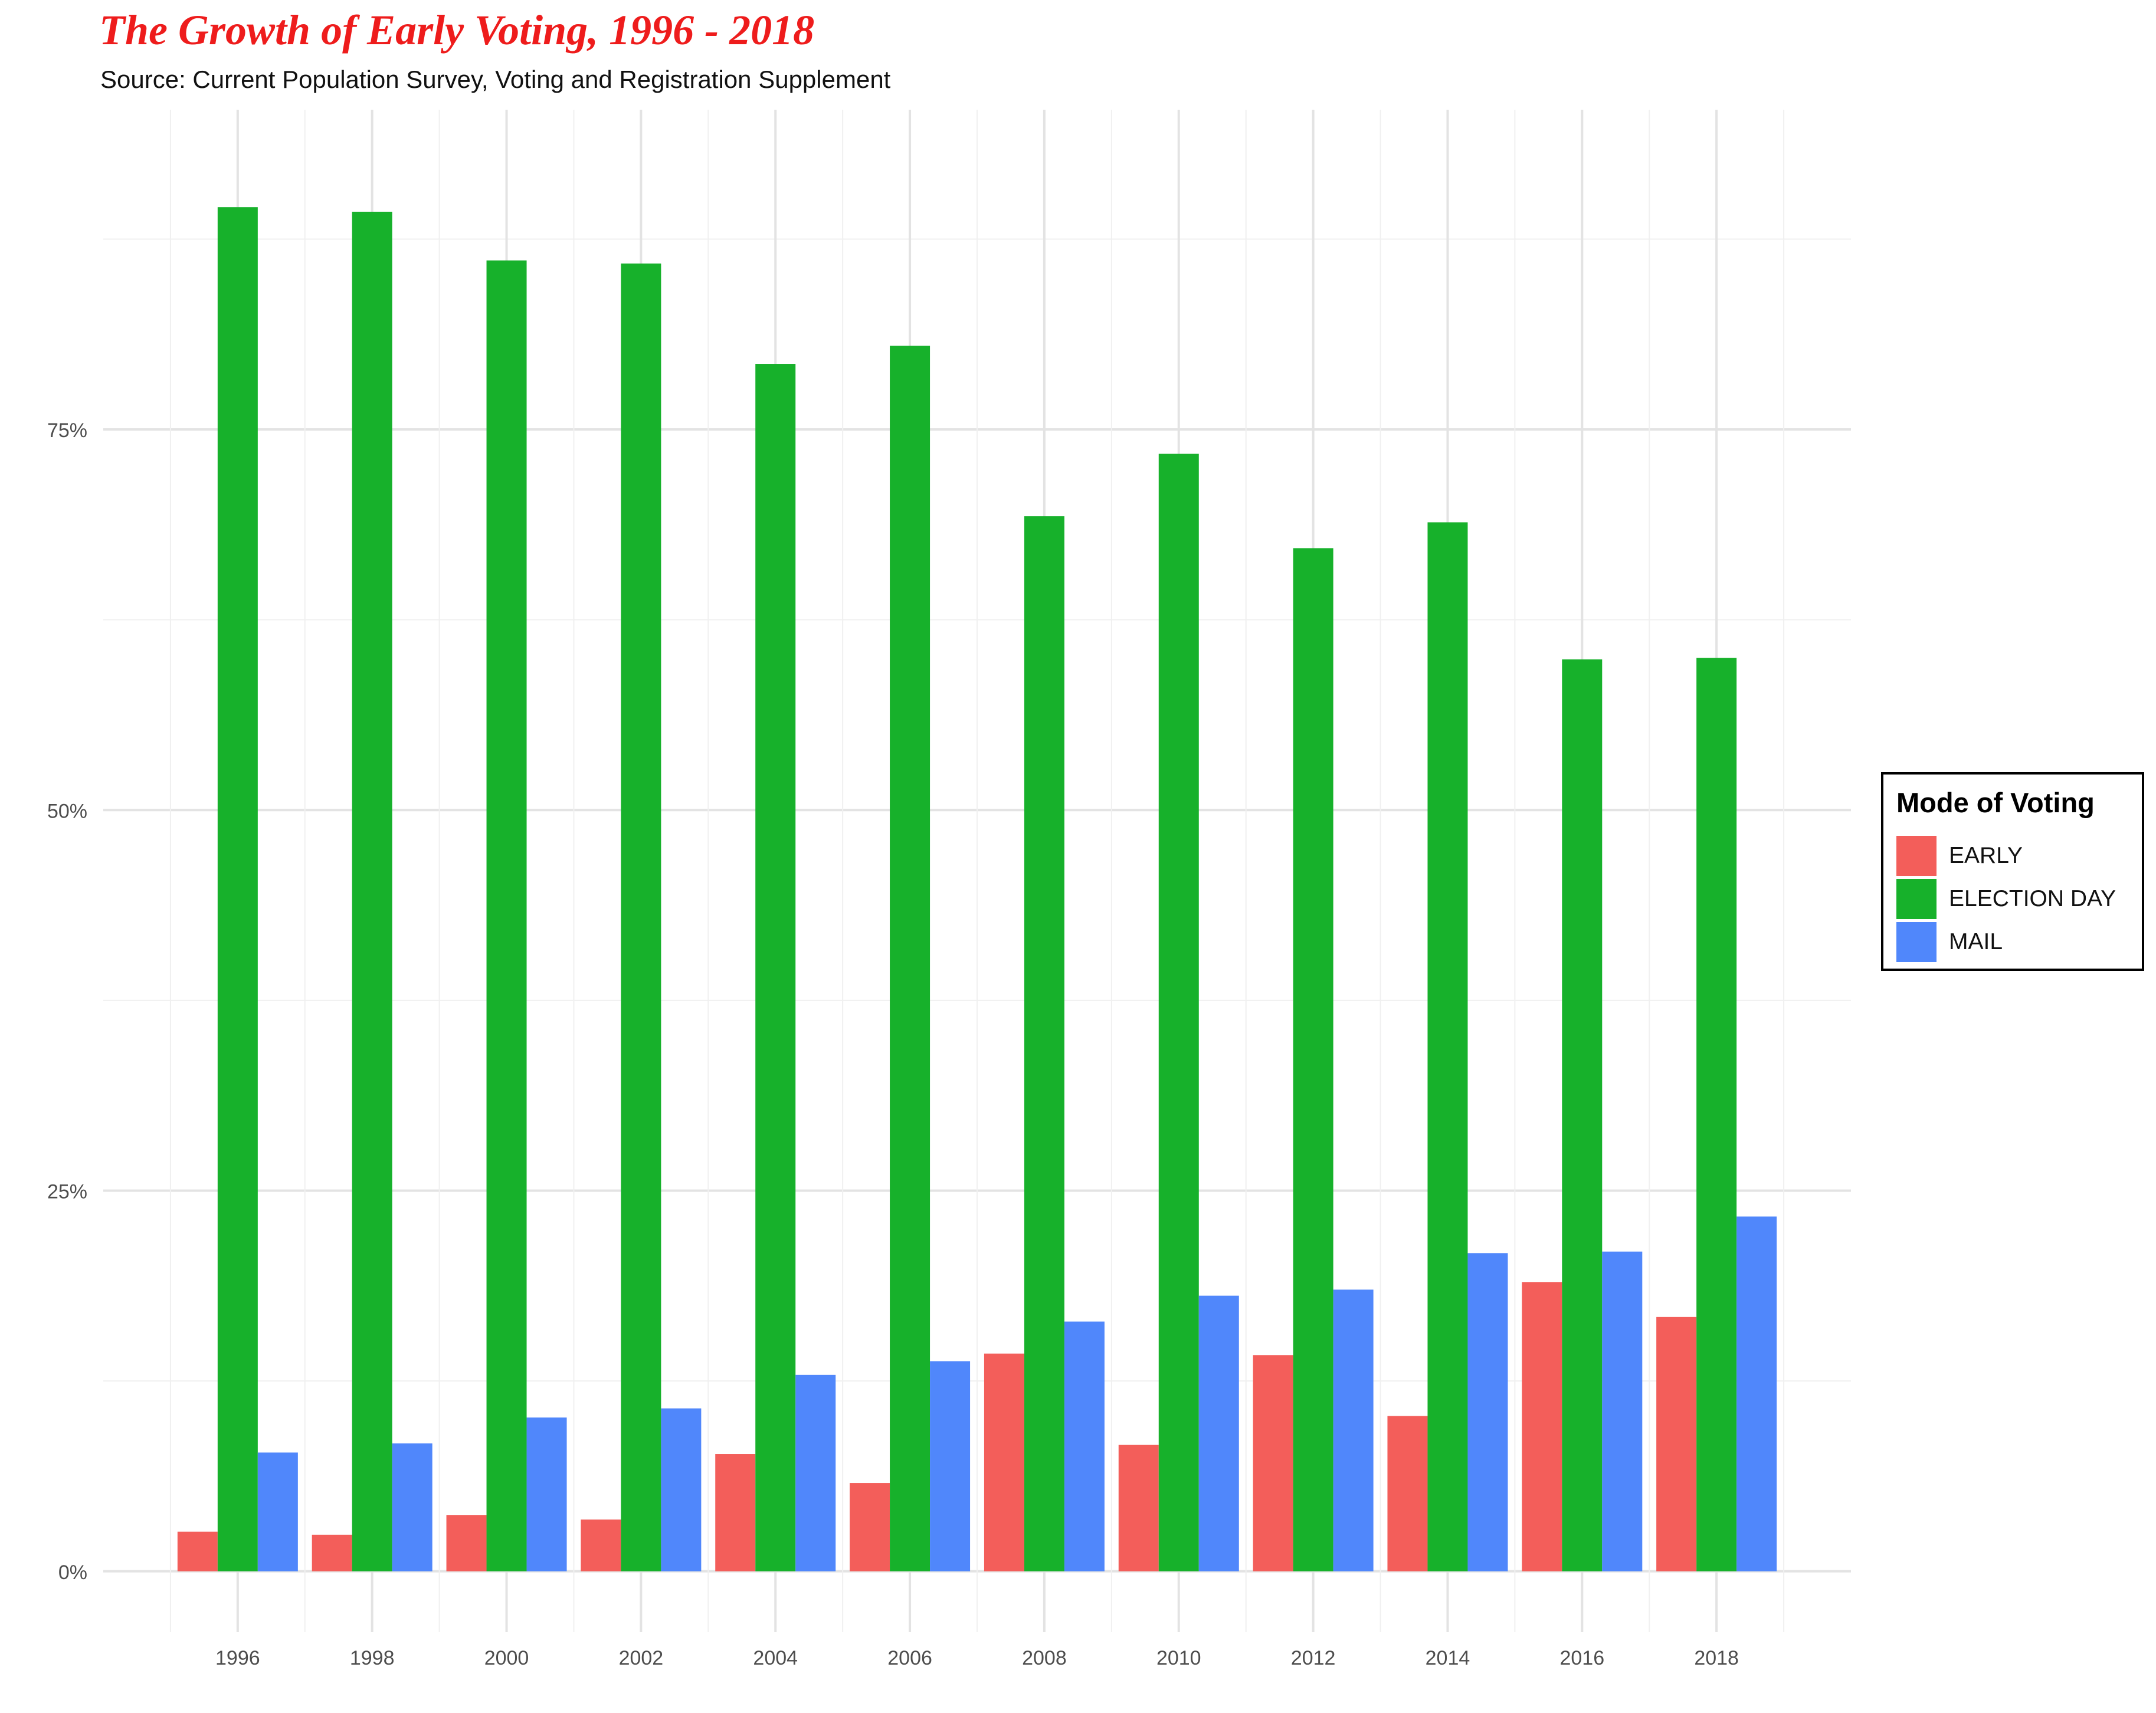 The image size is (2156, 1713). What do you see at coordinates (909, 1658) in the screenshot?
I see `x-tick-label-2006: 2006` at bounding box center [909, 1658].